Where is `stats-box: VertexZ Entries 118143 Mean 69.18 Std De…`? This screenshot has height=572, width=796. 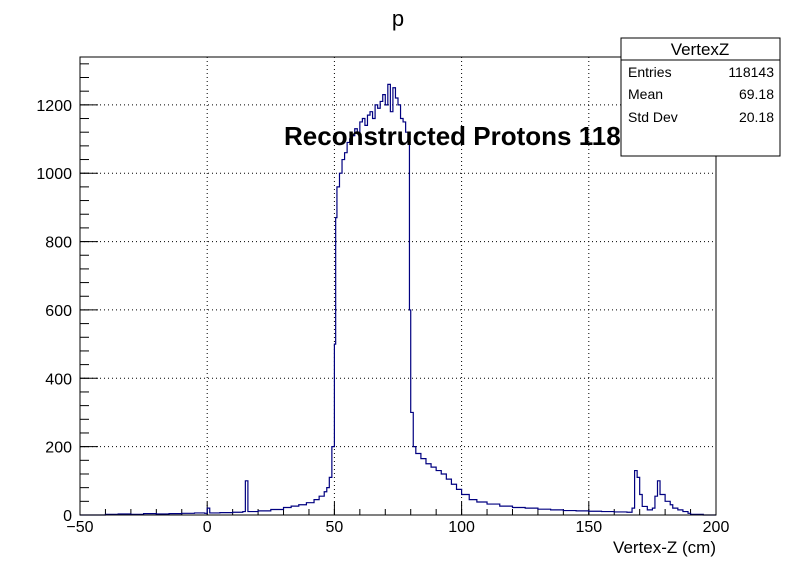 stats-box: VertexZ Entries 118143 Mean 69.18 Std De… is located at coordinates (700, 97).